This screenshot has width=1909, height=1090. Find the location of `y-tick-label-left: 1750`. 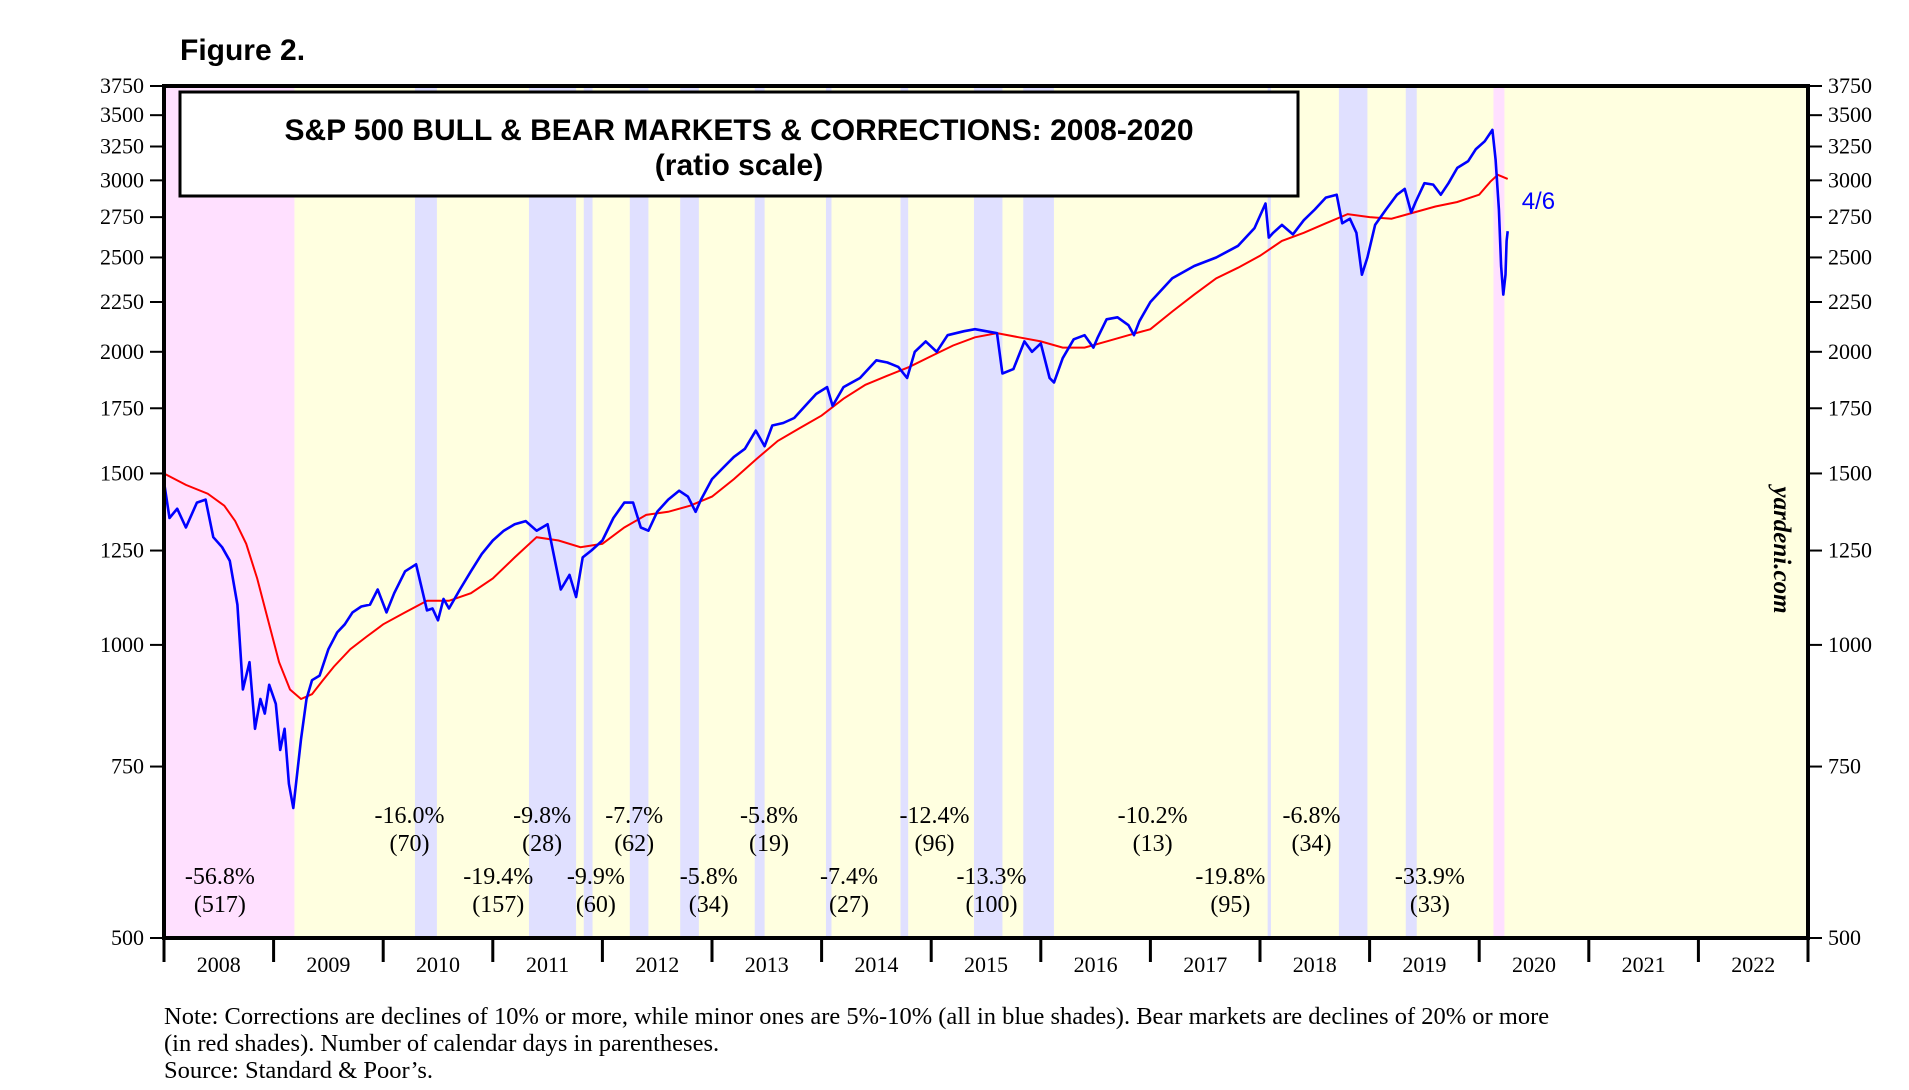

y-tick-label-left: 1750 is located at coordinates (122, 407).